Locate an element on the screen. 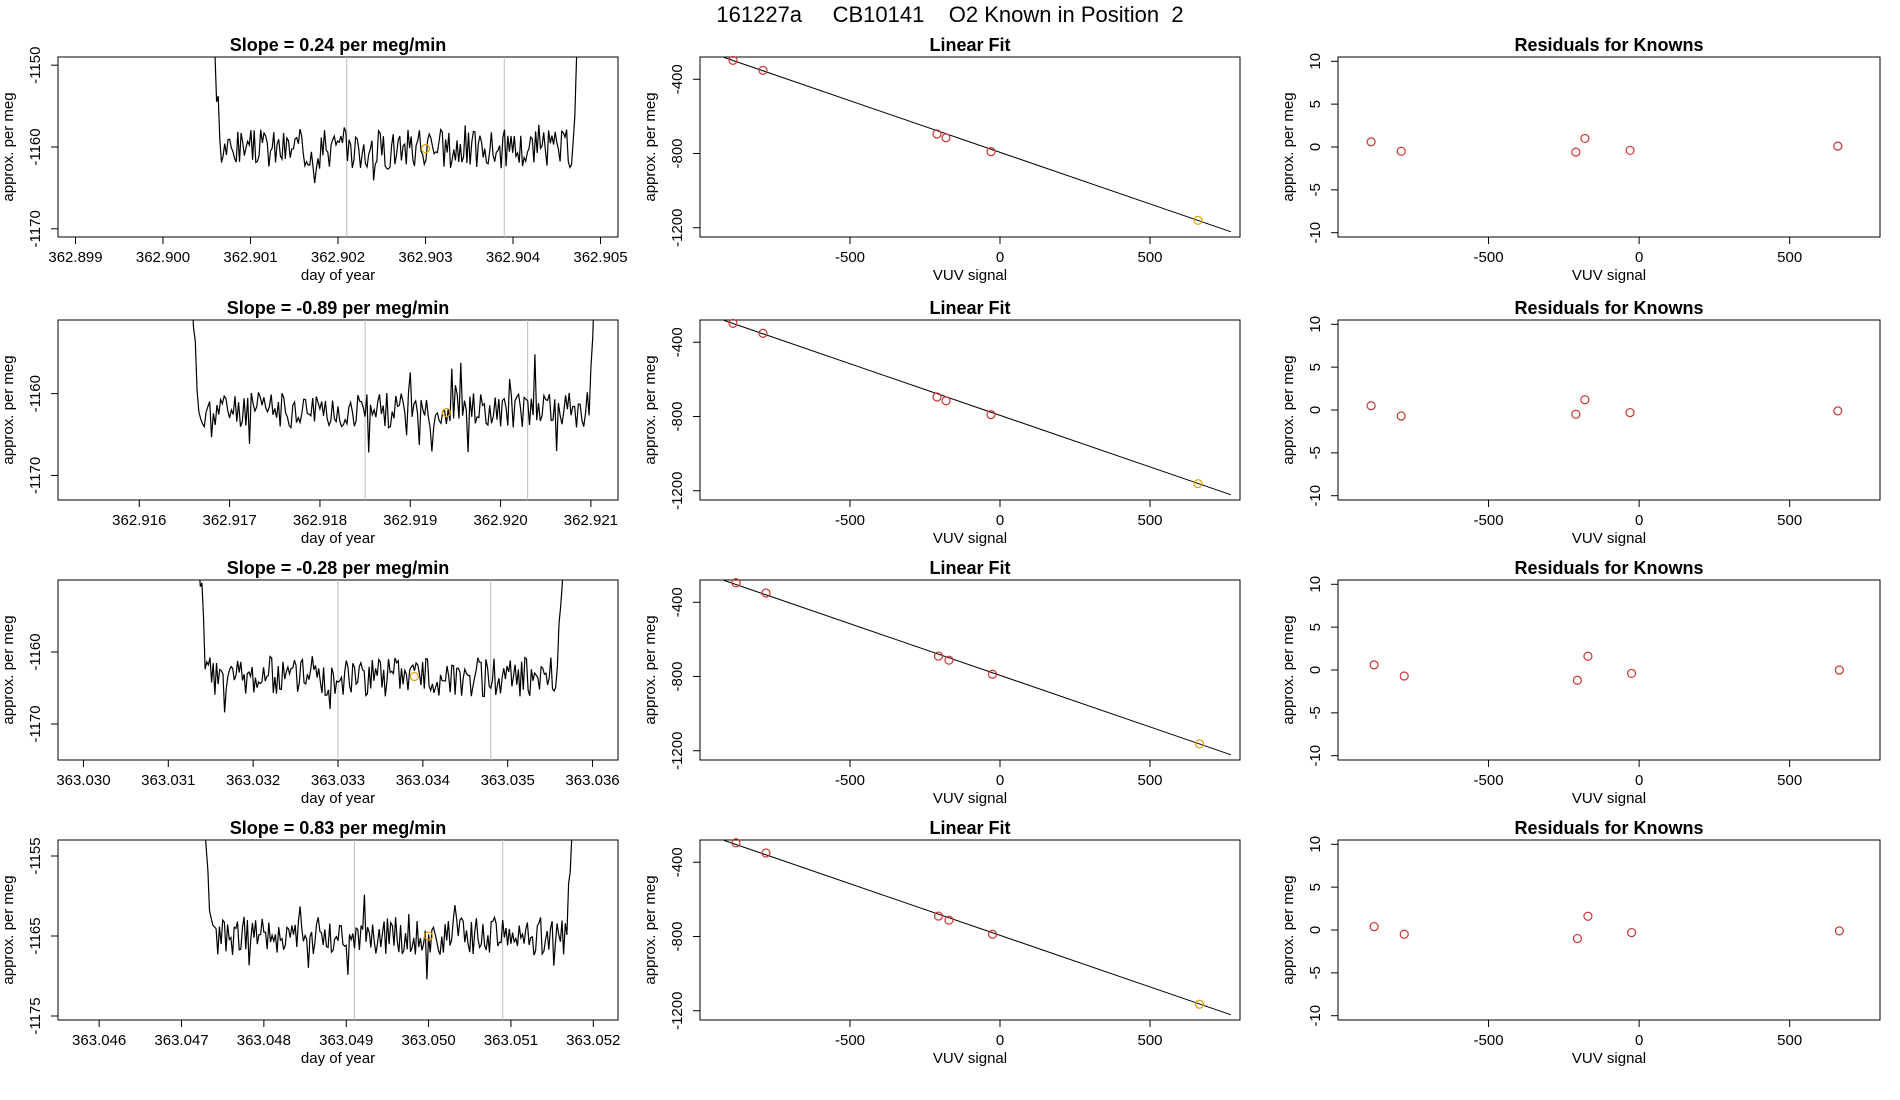  x-tick-label: 362.902 is located at coordinates (338, 257).